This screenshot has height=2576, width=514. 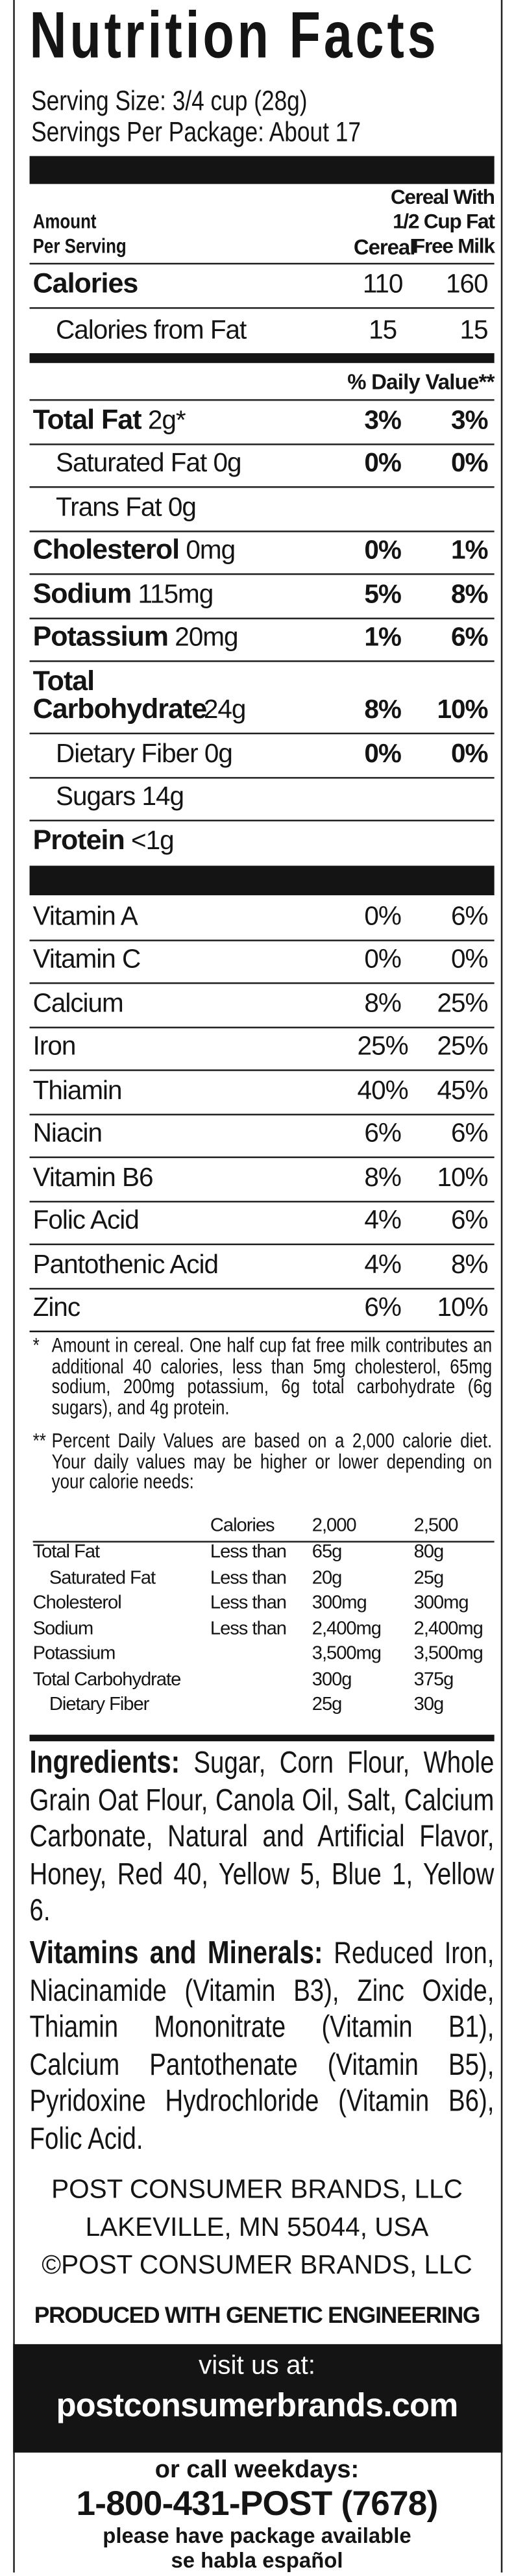 I want to click on header-line: Amount, so click(x=65, y=222).